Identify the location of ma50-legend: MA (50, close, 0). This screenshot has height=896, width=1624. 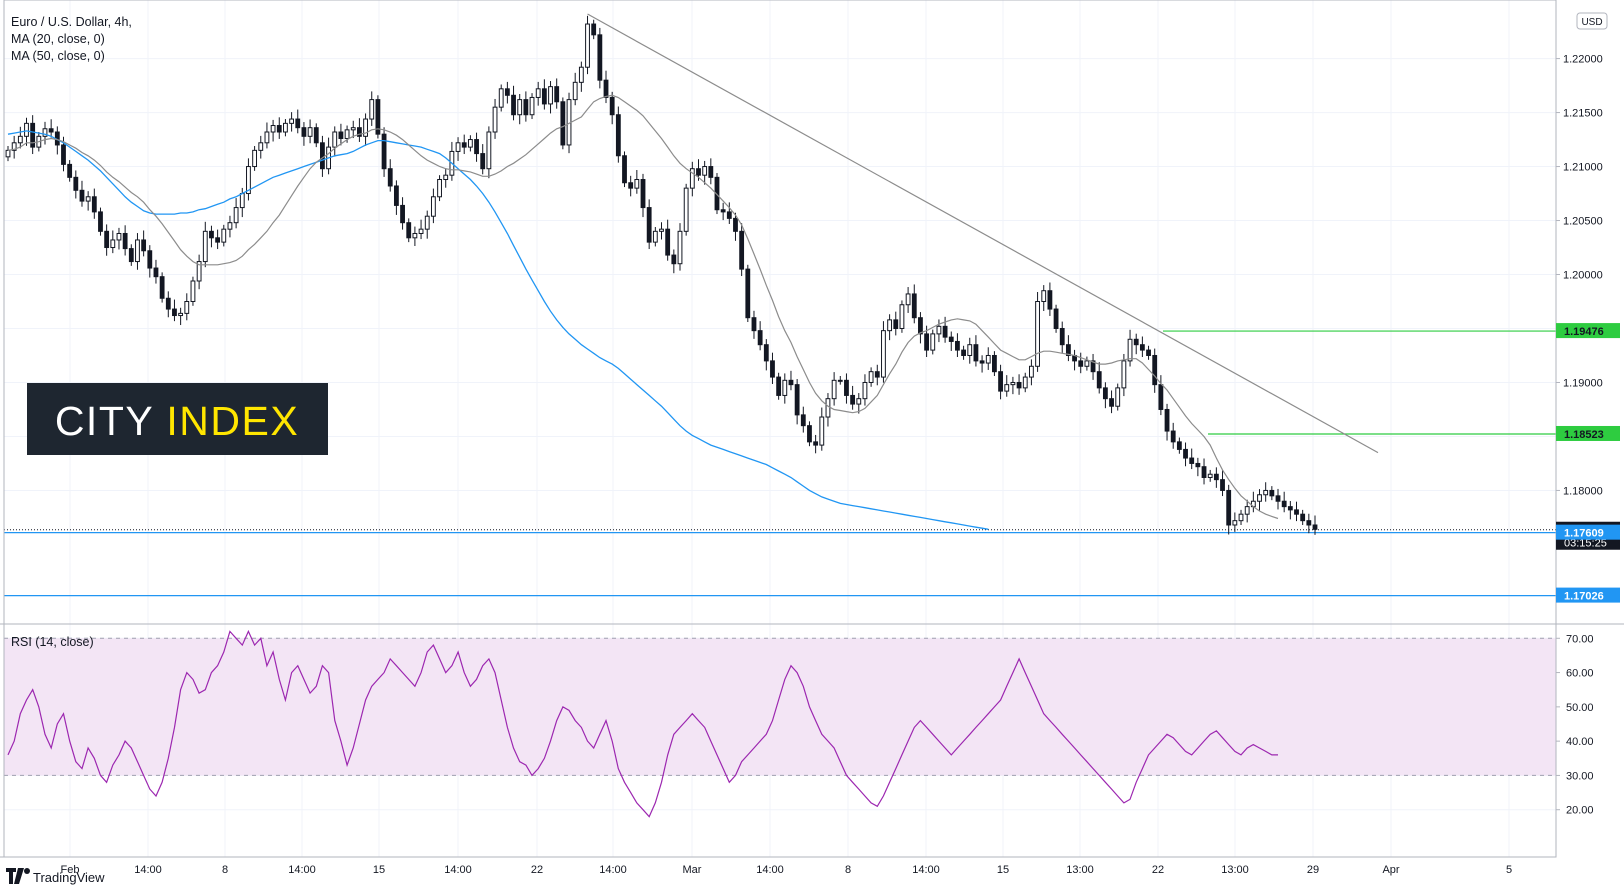
(58, 56).